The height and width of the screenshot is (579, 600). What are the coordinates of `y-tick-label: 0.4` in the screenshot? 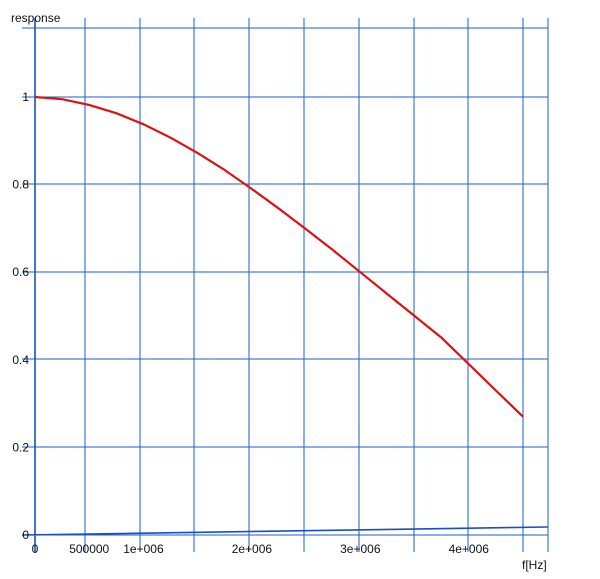 It's located at (20, 360).